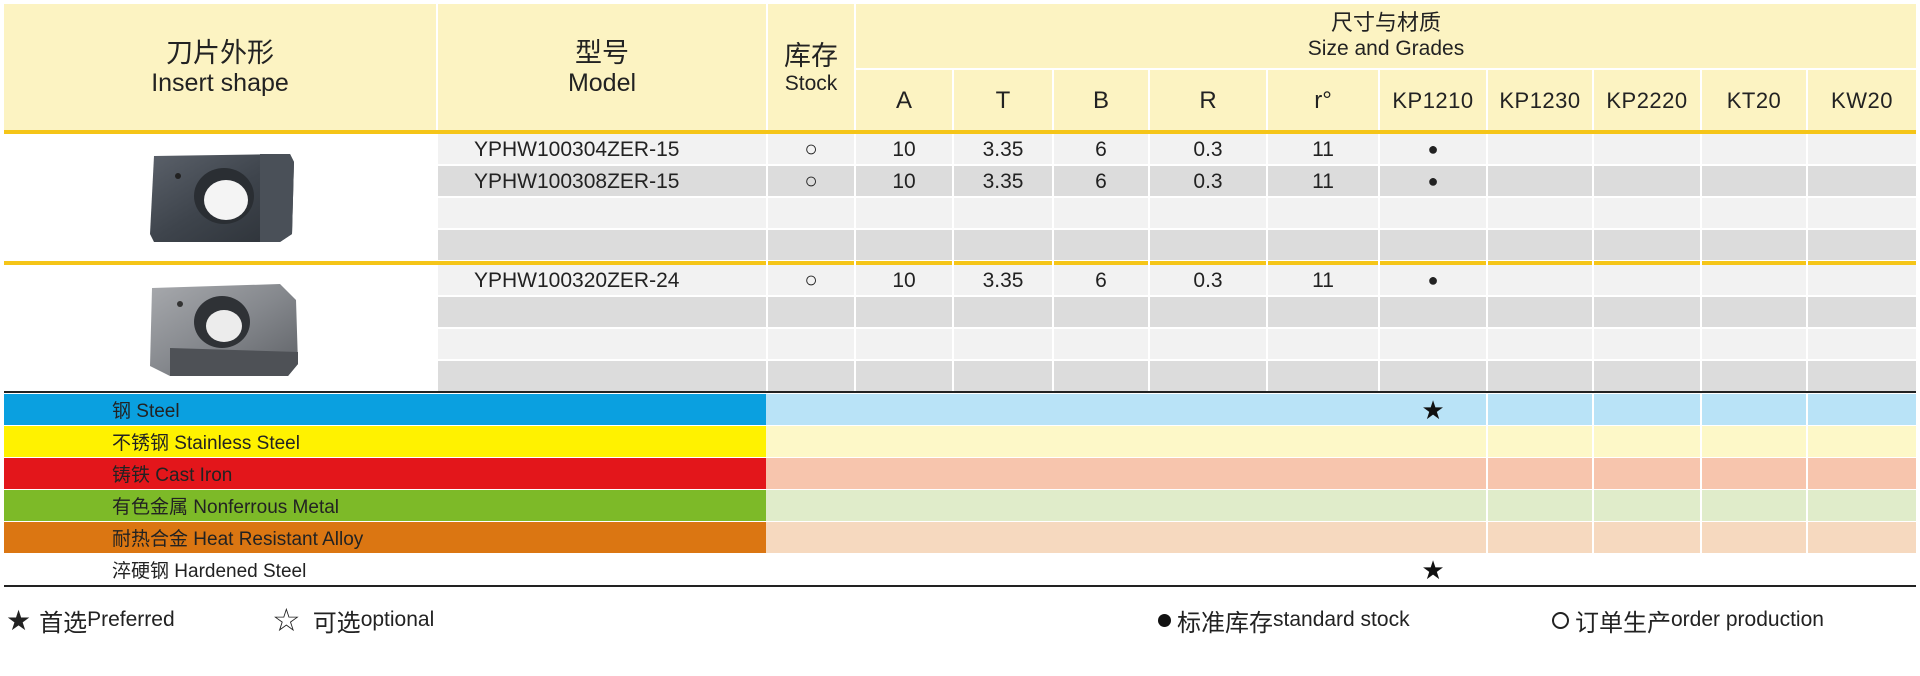 Image resolution: width=1920 pixels, height=676 pixels. I want to click on legend-standard-stock: 标准库存 standard stock, so click(1284, 620).